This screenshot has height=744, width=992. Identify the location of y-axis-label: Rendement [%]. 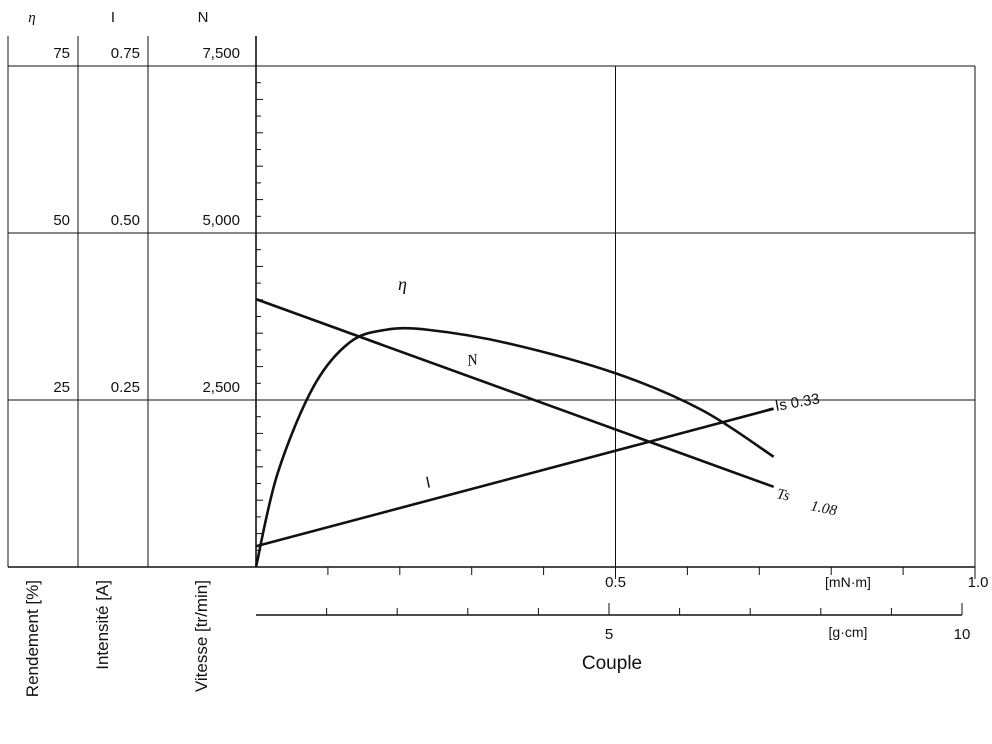
(32, 638).